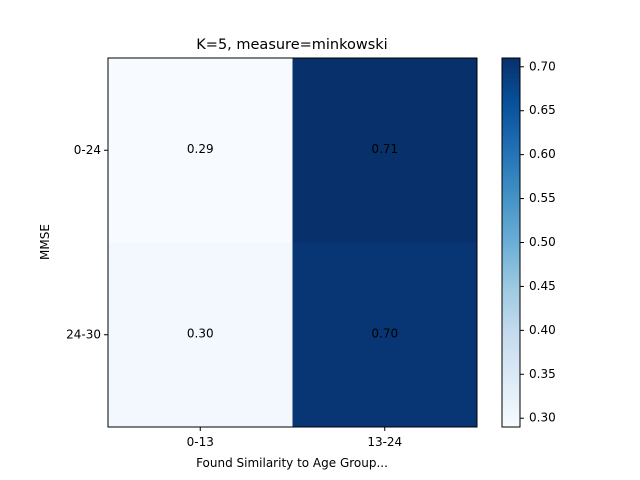 This screenshot has width=640, height=480. What do you see at coordinates (83, 334) in the screenshot?
I see `y-tick-label: 24-30` at bounding box center [83, 334].